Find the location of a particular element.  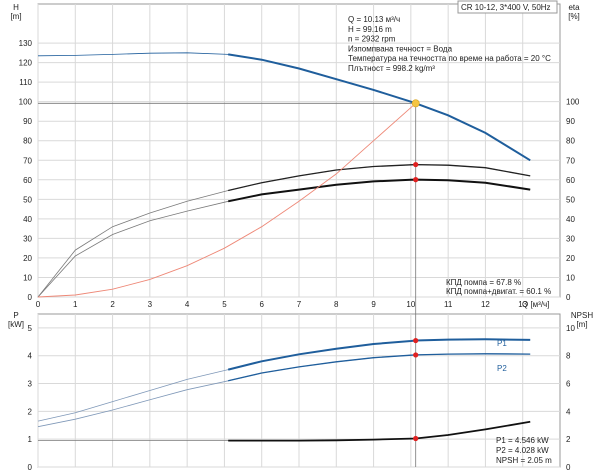

info-line: H = 99.16 m is located at coordinates (370, 29).